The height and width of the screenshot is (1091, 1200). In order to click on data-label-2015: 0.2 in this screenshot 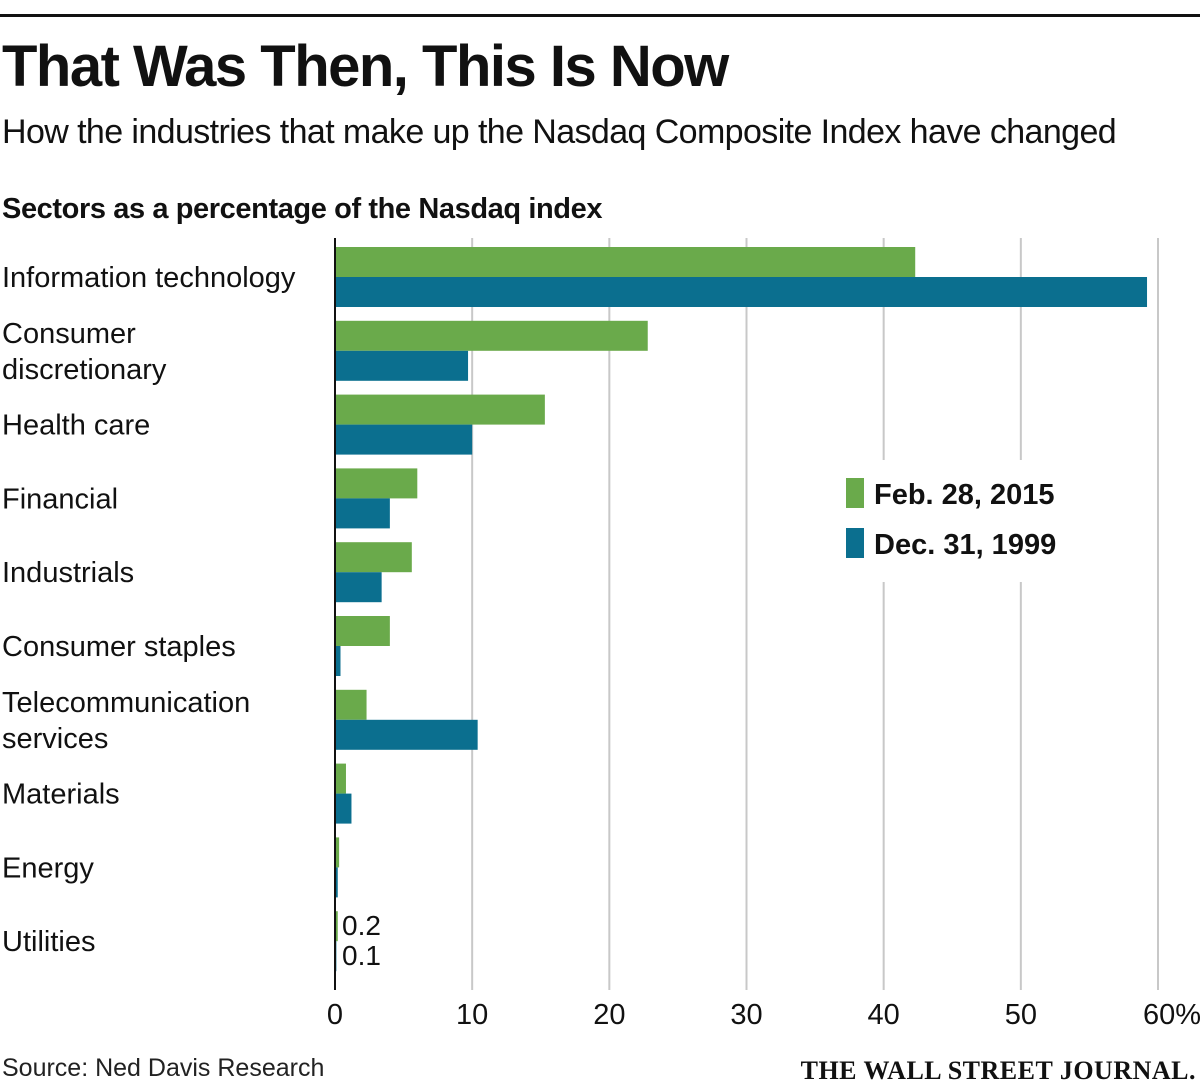, I will do `click(361, 925)`.